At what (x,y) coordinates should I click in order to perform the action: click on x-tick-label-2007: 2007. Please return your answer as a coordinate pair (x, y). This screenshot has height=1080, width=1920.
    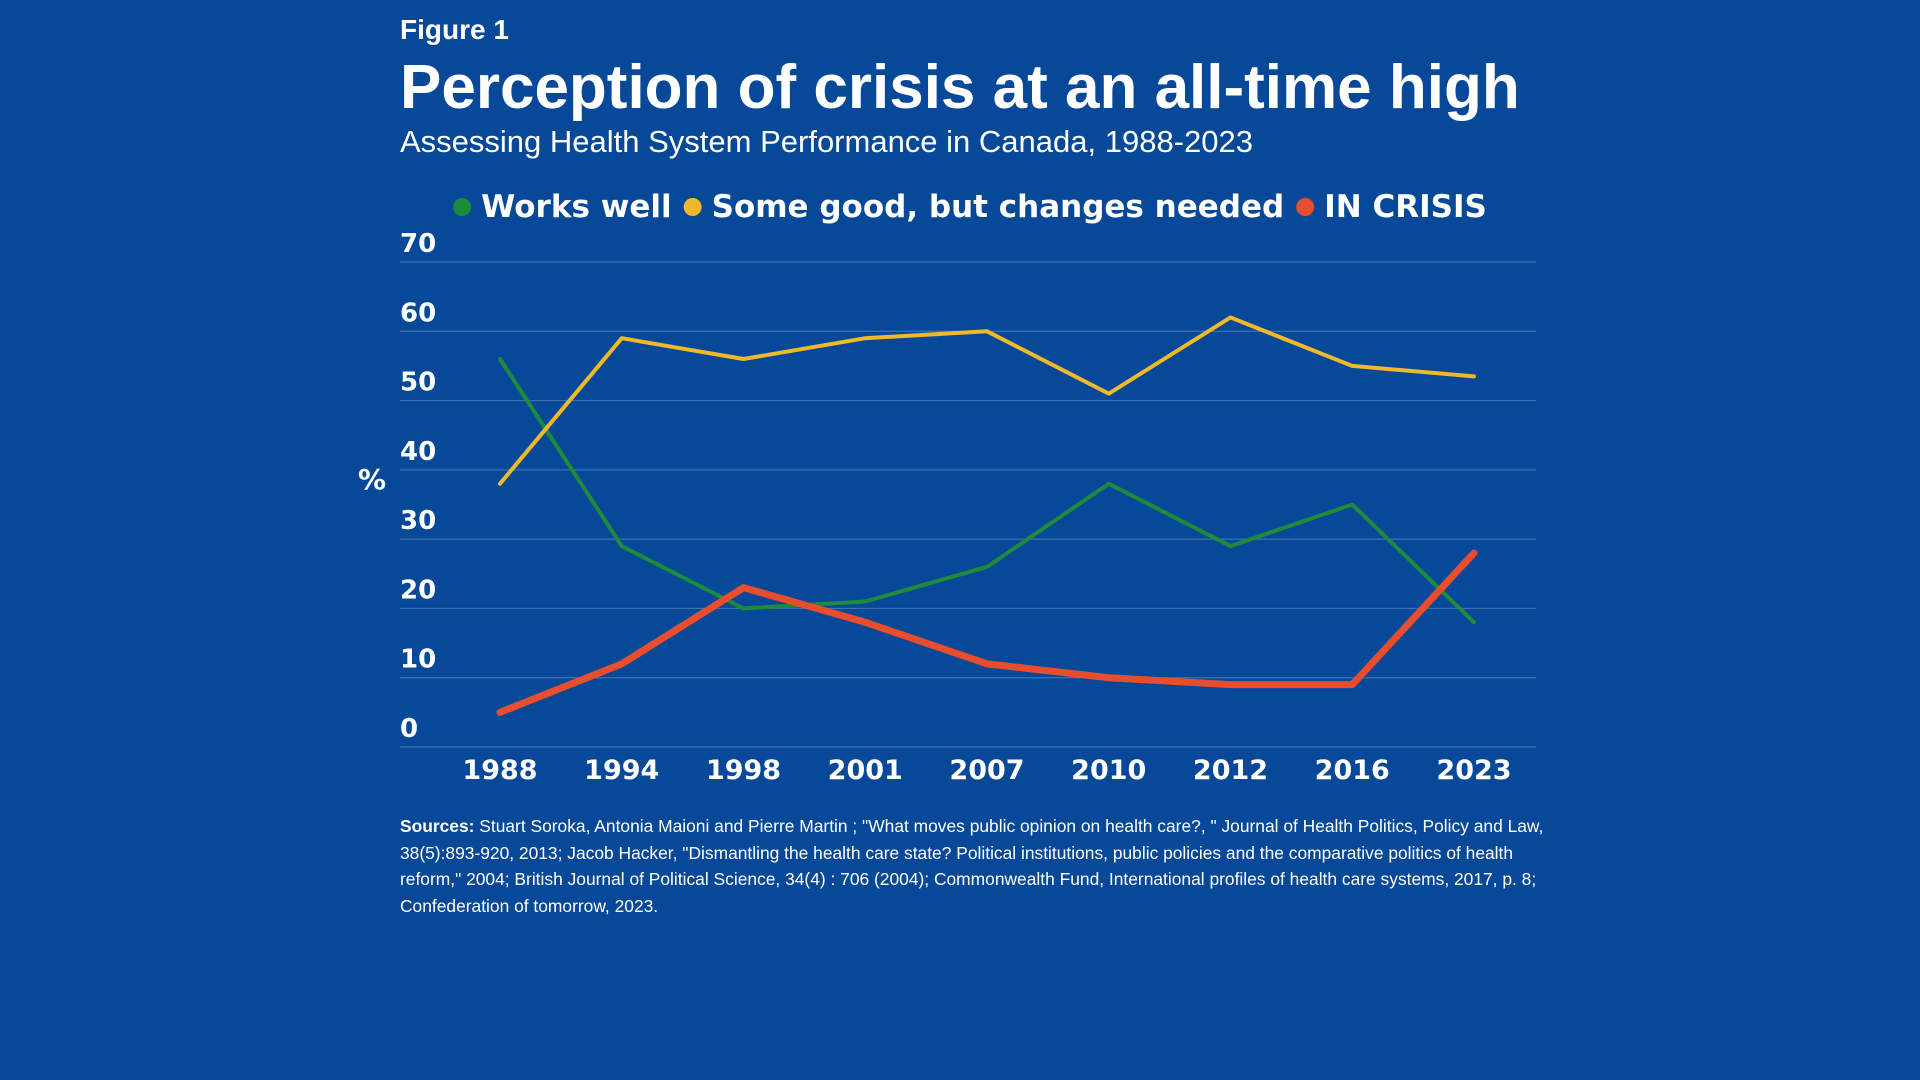
    Looking at the image, I should click on (986, 770).